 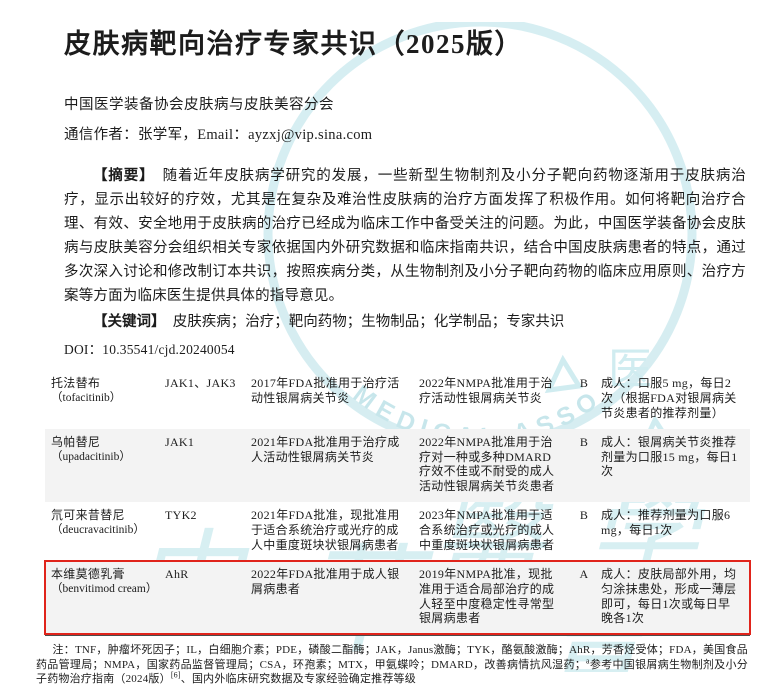 I want to click on drug-name-en: （benvitimod cream）, so click(x=104, y=588).